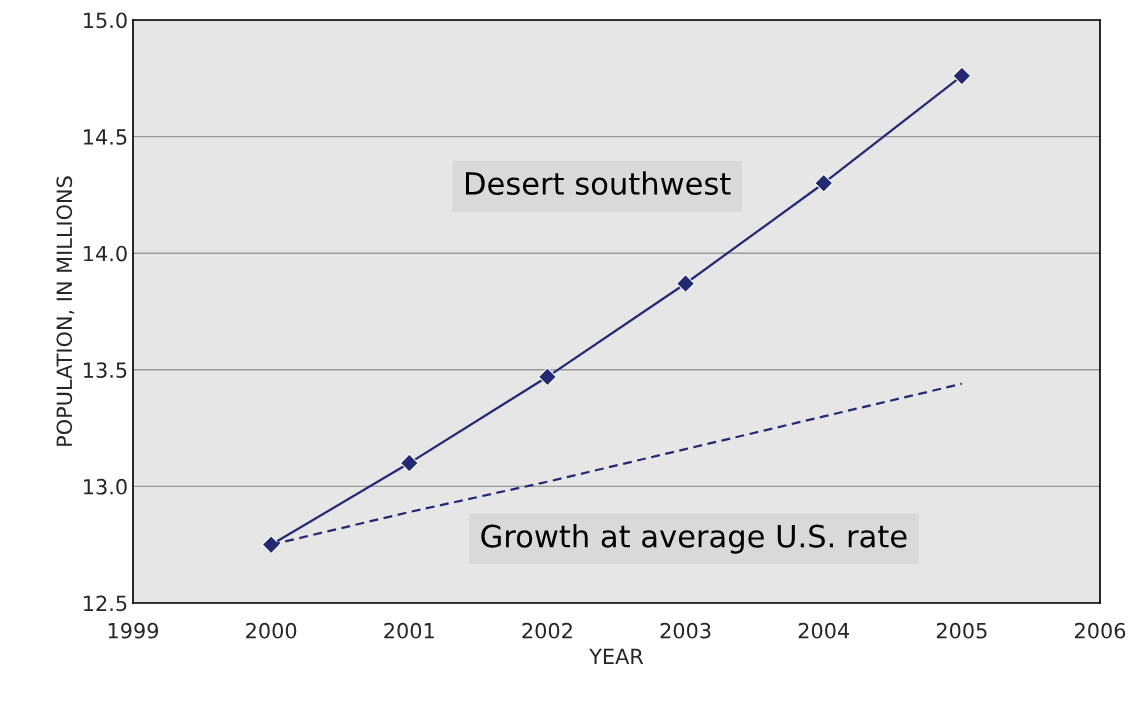 Image resolution: width=1138 pixels, height=711 pixels. What do you see at coordinates (961, 630) in the screenshot?
I see `x-tick-label: 2005` at bounding box center [961, 630].